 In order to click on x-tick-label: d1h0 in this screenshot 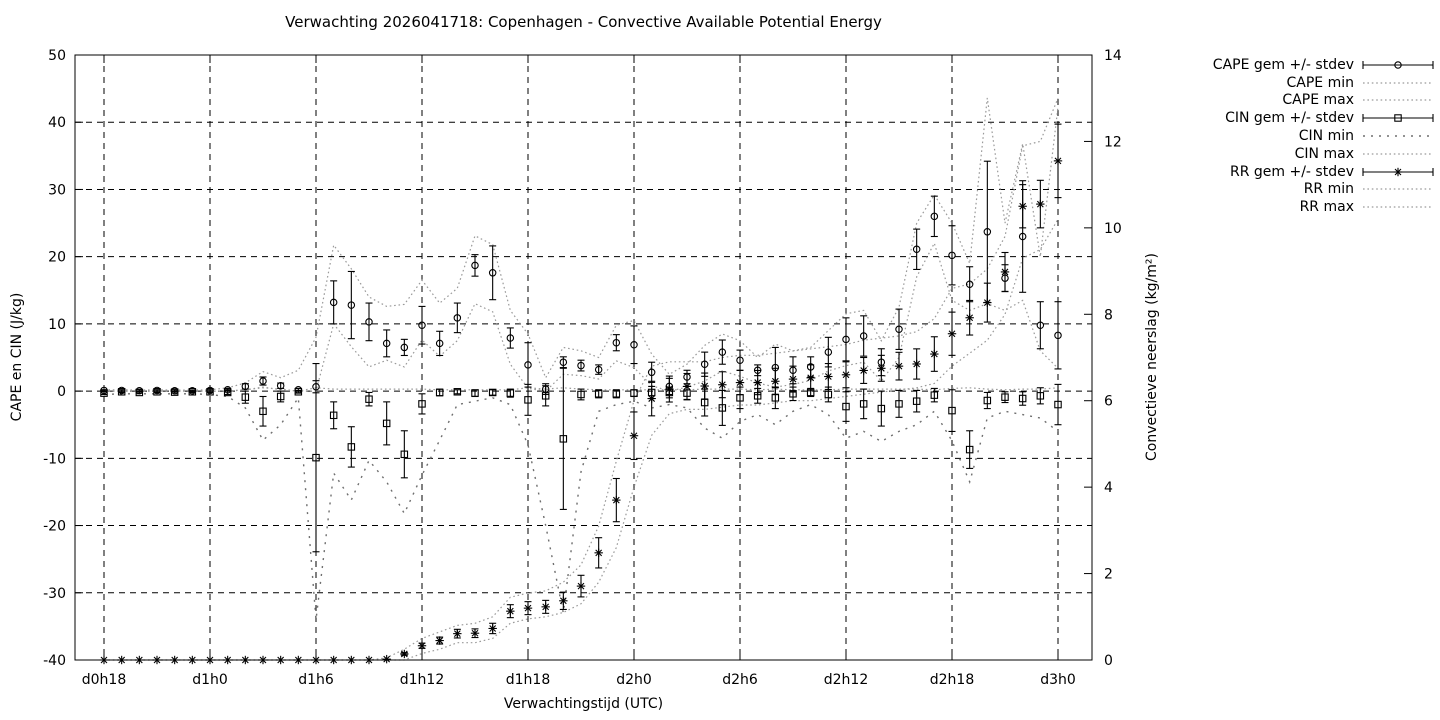, I will do `click(210, 680)`.